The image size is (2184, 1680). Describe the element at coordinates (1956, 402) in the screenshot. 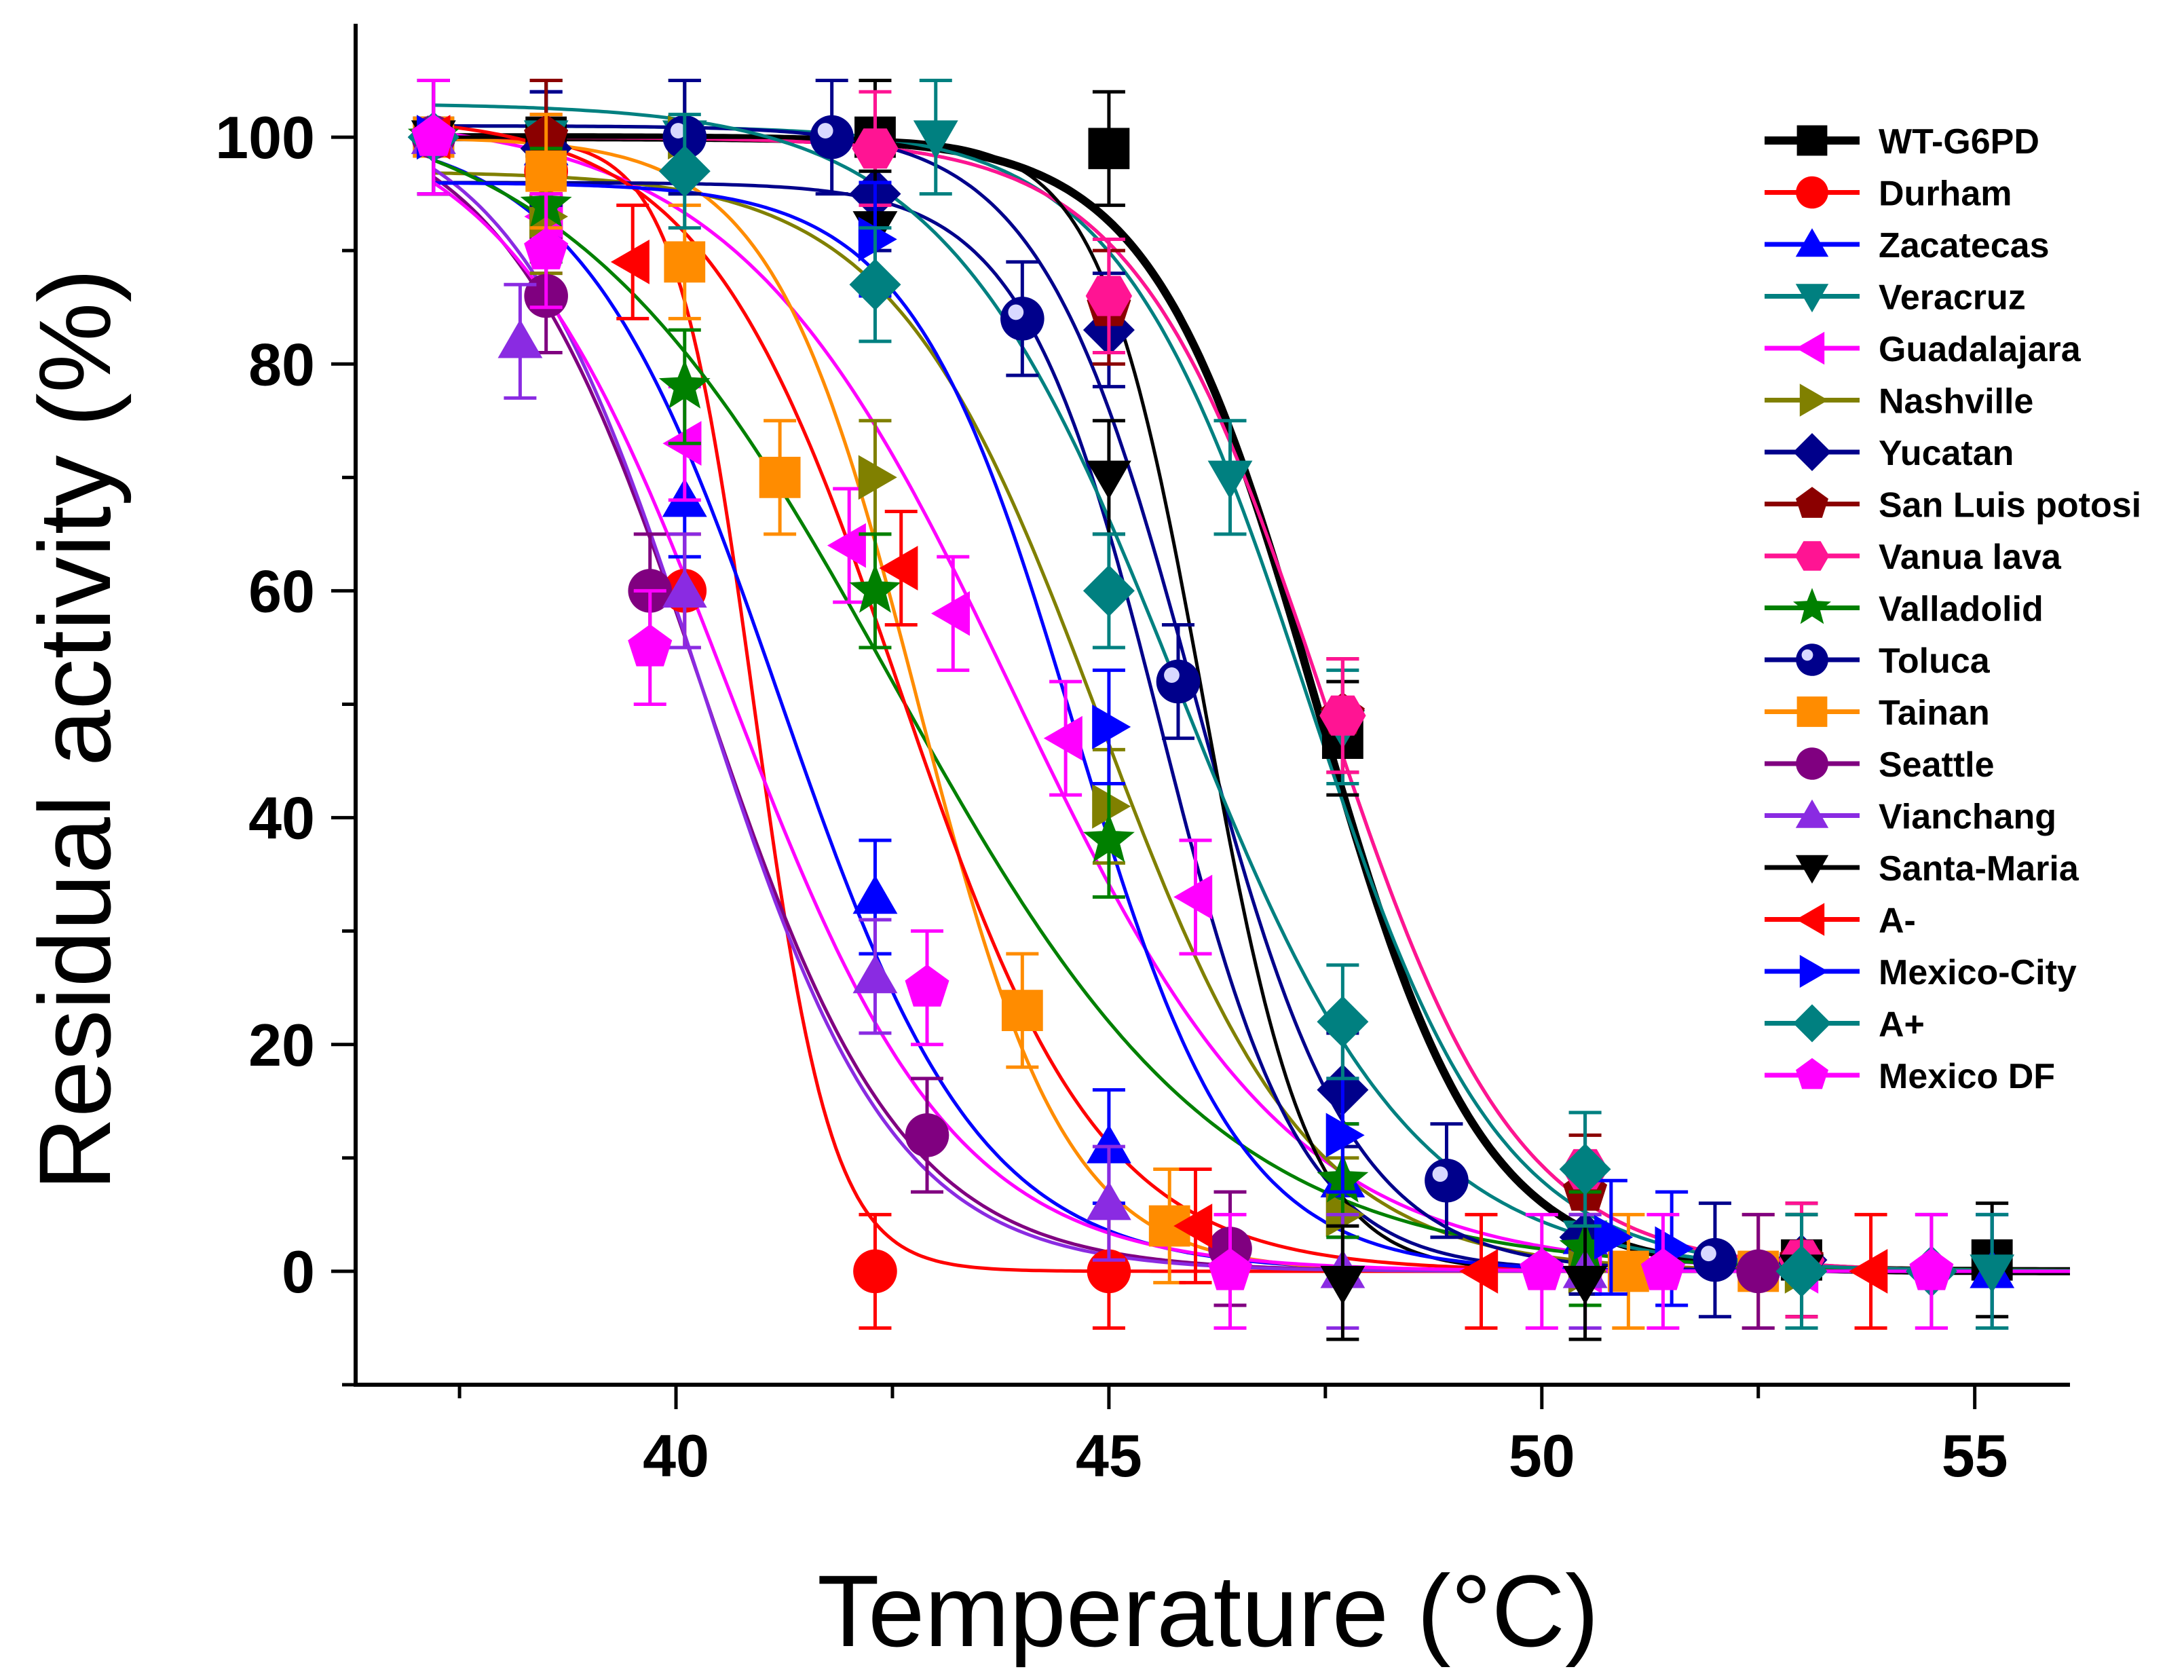

I see `legend-label: Nashville` at that location.